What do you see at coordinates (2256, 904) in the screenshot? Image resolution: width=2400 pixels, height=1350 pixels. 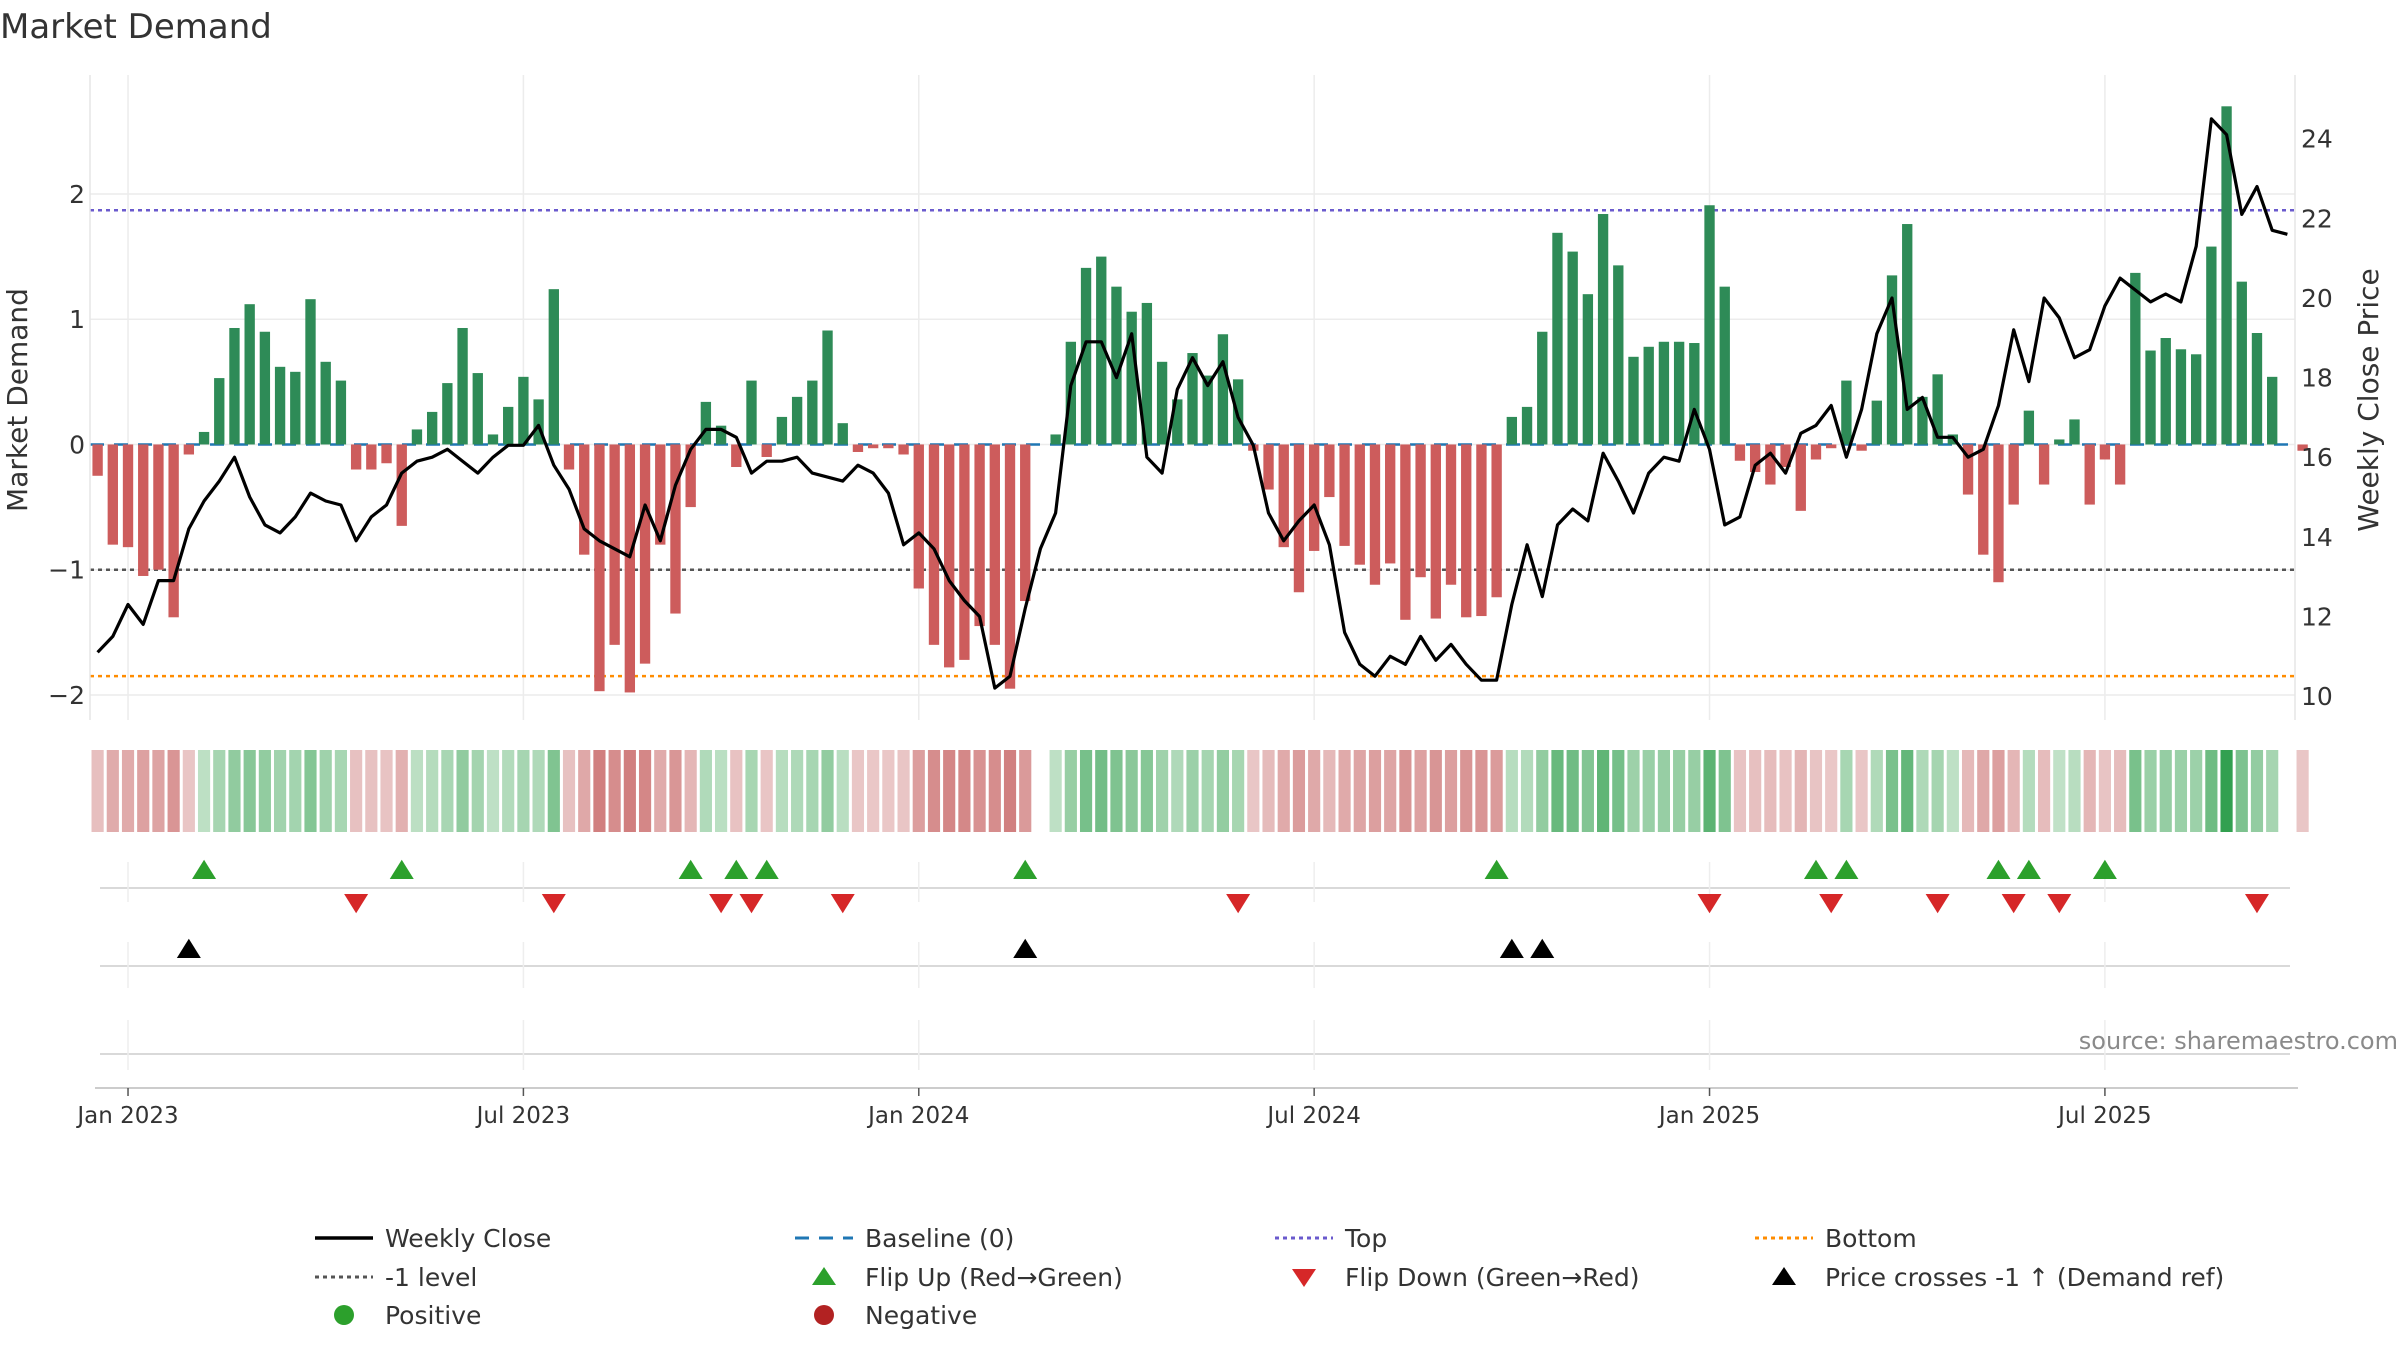 I see `flip-down-marker` at bounding box center [2256, 904].